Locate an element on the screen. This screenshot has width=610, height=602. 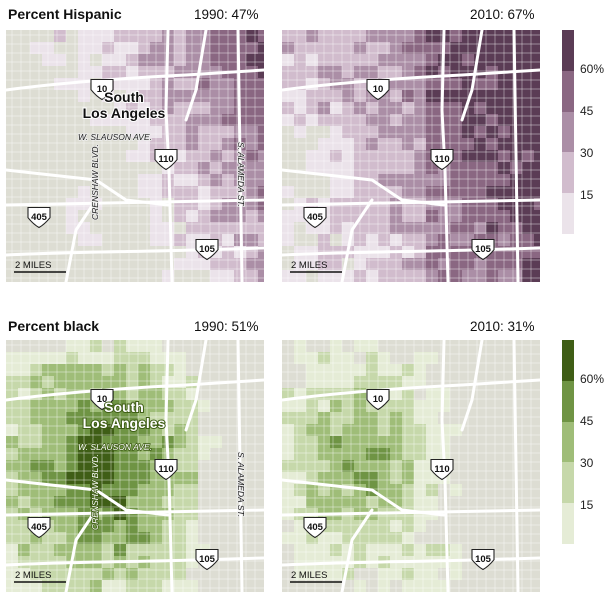
interstate-number: 10 is located at coordinates (378, 89).